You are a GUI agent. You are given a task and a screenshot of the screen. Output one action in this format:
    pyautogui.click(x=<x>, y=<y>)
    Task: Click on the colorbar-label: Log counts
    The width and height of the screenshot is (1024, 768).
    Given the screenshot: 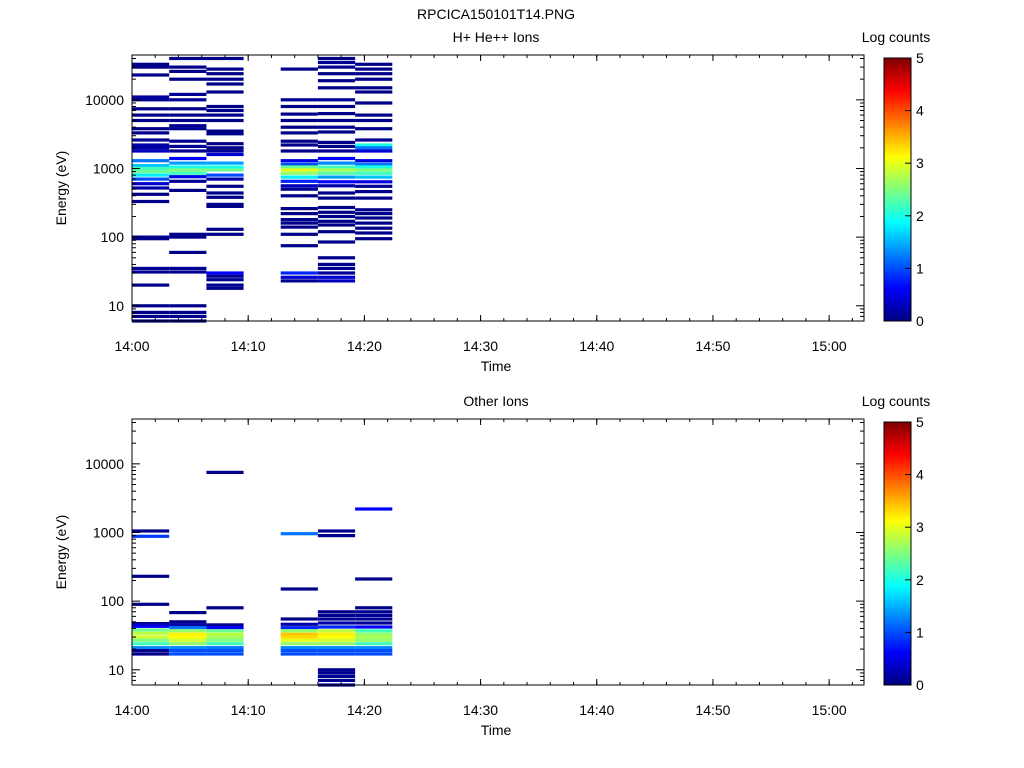 What is the action you would take?
    pyautogui.click(x=896, y=37)
    